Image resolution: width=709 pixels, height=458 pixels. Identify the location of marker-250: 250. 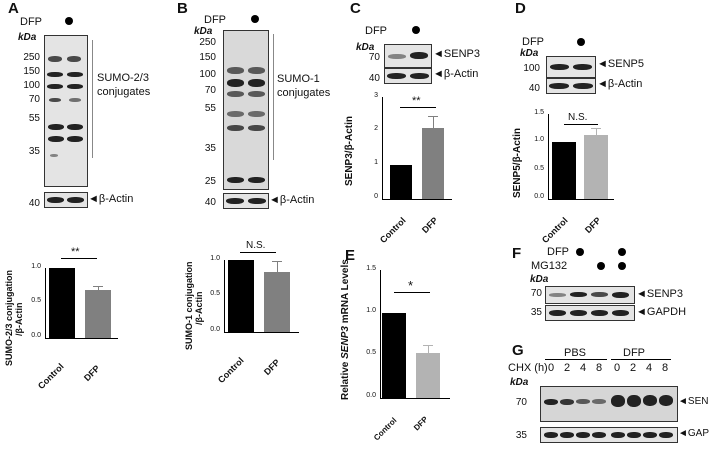
(207, 42).